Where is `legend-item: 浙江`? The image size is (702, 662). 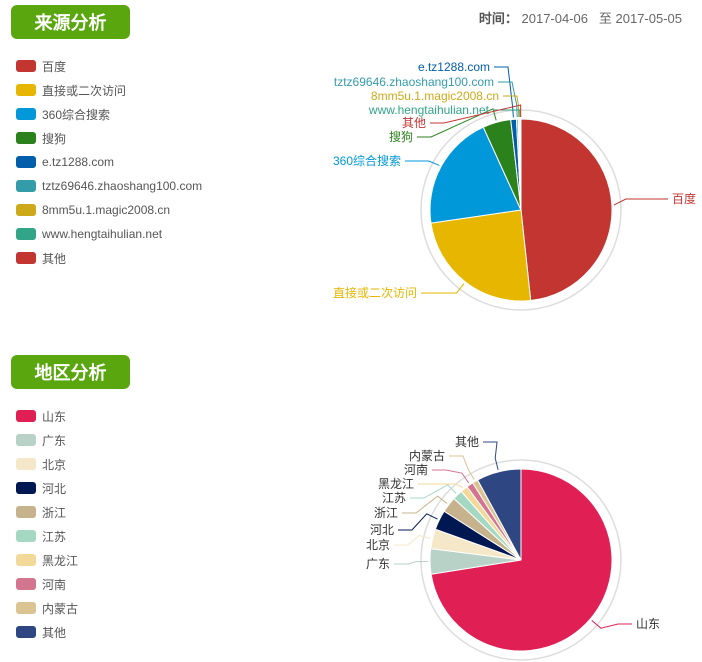
legend-item: 浙江 is located at coordinates (47, 512).